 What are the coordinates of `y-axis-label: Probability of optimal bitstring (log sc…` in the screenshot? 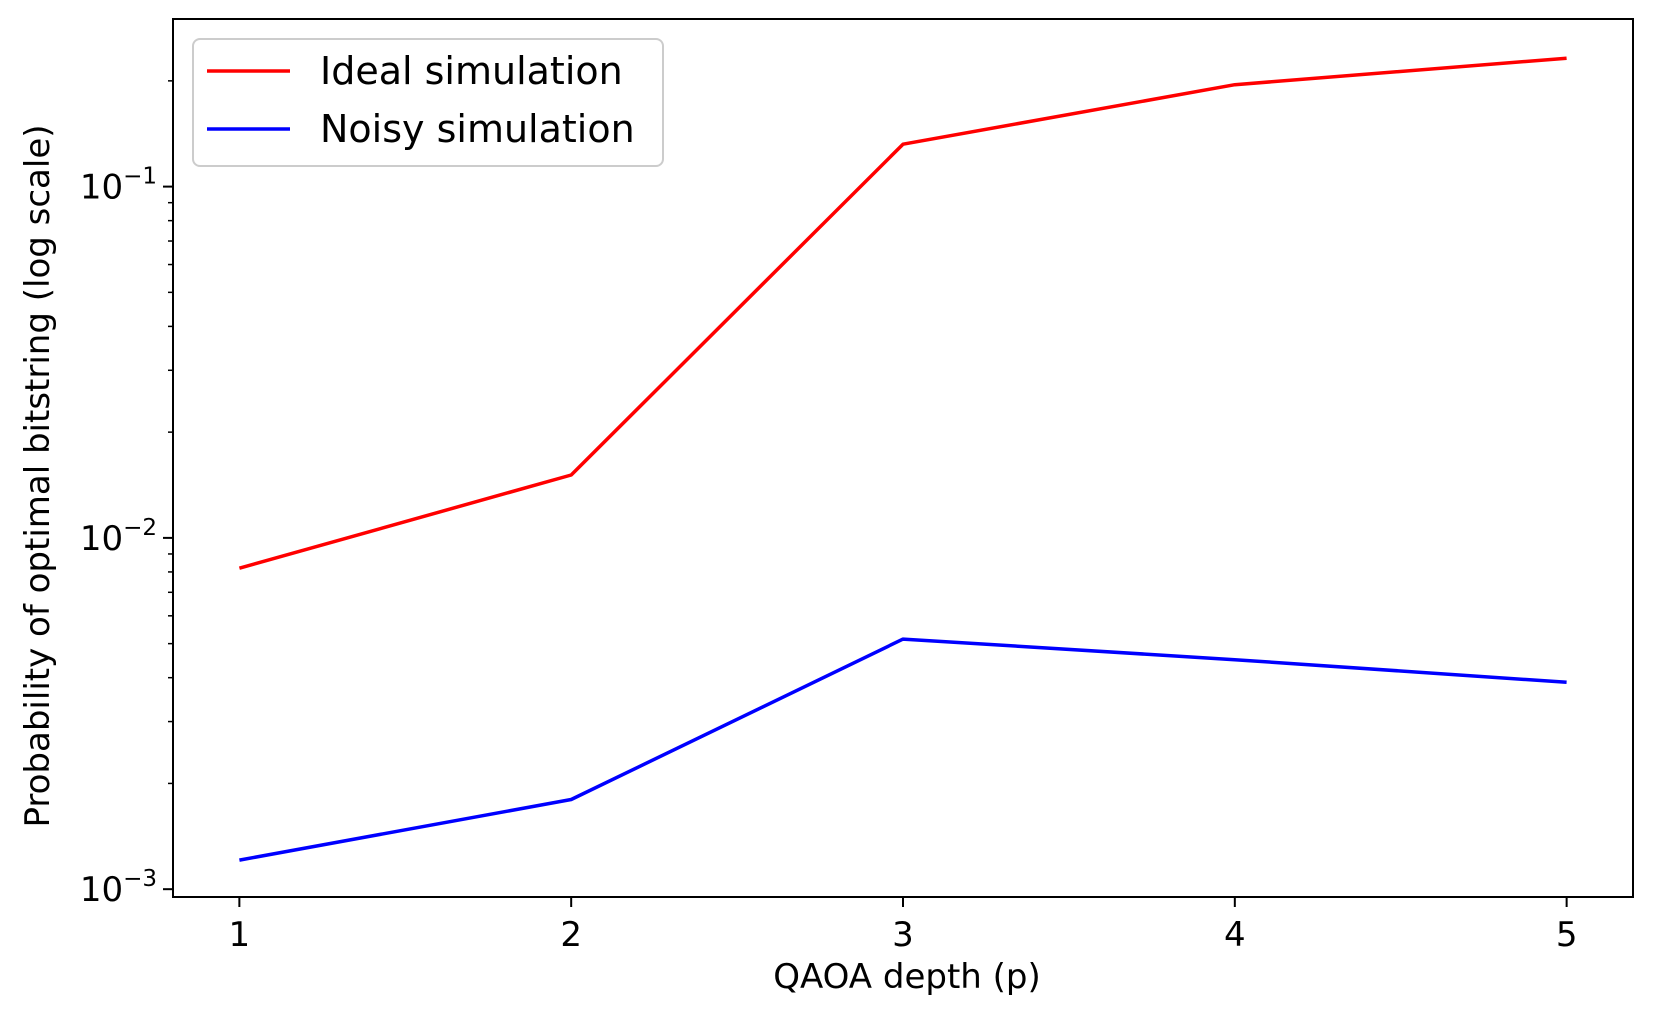 It's located at (38, 475).